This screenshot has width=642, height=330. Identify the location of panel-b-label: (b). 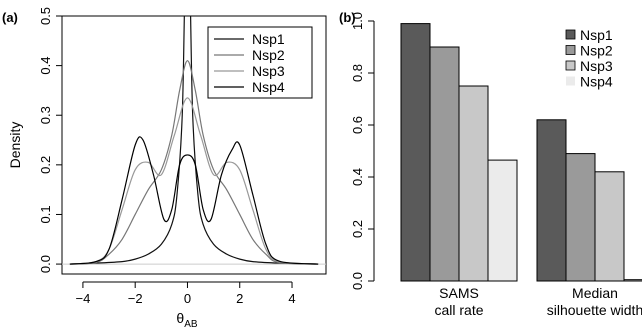
(347, 17).